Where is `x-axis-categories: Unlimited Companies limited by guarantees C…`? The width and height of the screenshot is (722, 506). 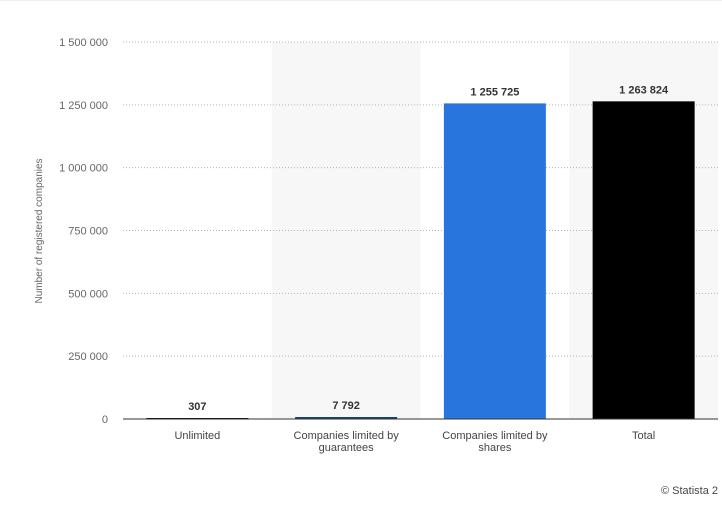
x-axis-categories: Unlimited Companies limited by guarantees C… is located at coordinates (414, 442).